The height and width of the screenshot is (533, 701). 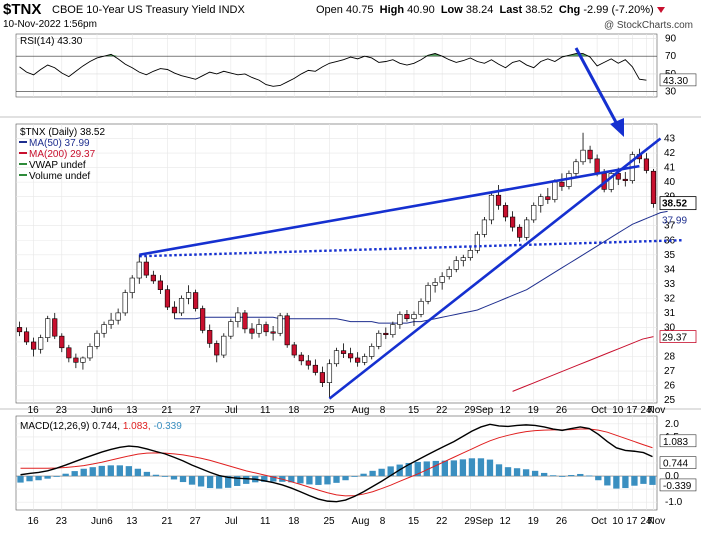 I want to click on rsi-panel-frame, so click(x=336, y=65).